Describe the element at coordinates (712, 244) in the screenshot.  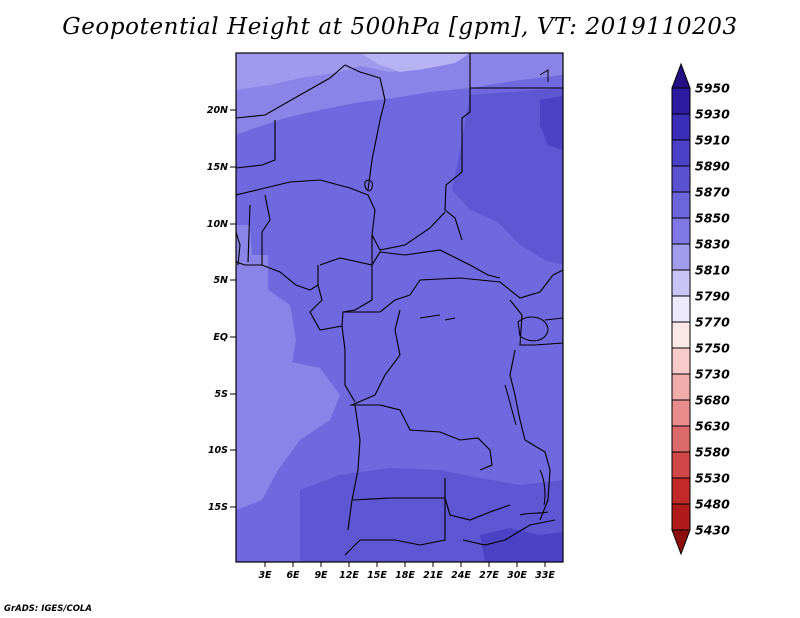
I see `colorbar-label: 5830` at that location.